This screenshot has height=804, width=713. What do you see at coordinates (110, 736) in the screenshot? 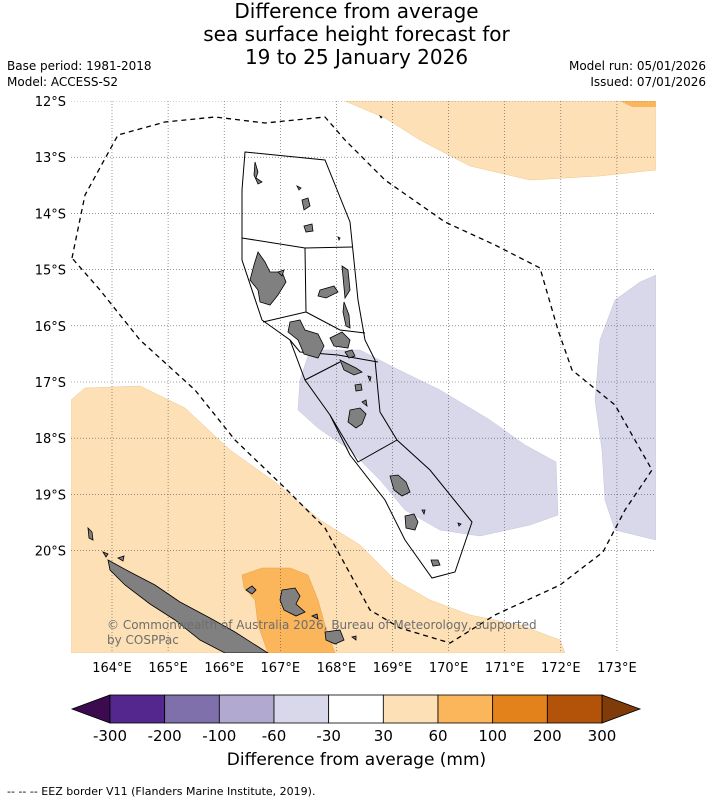
I see `colorbar-tick-label: -300` at bounding box center [110, 736].